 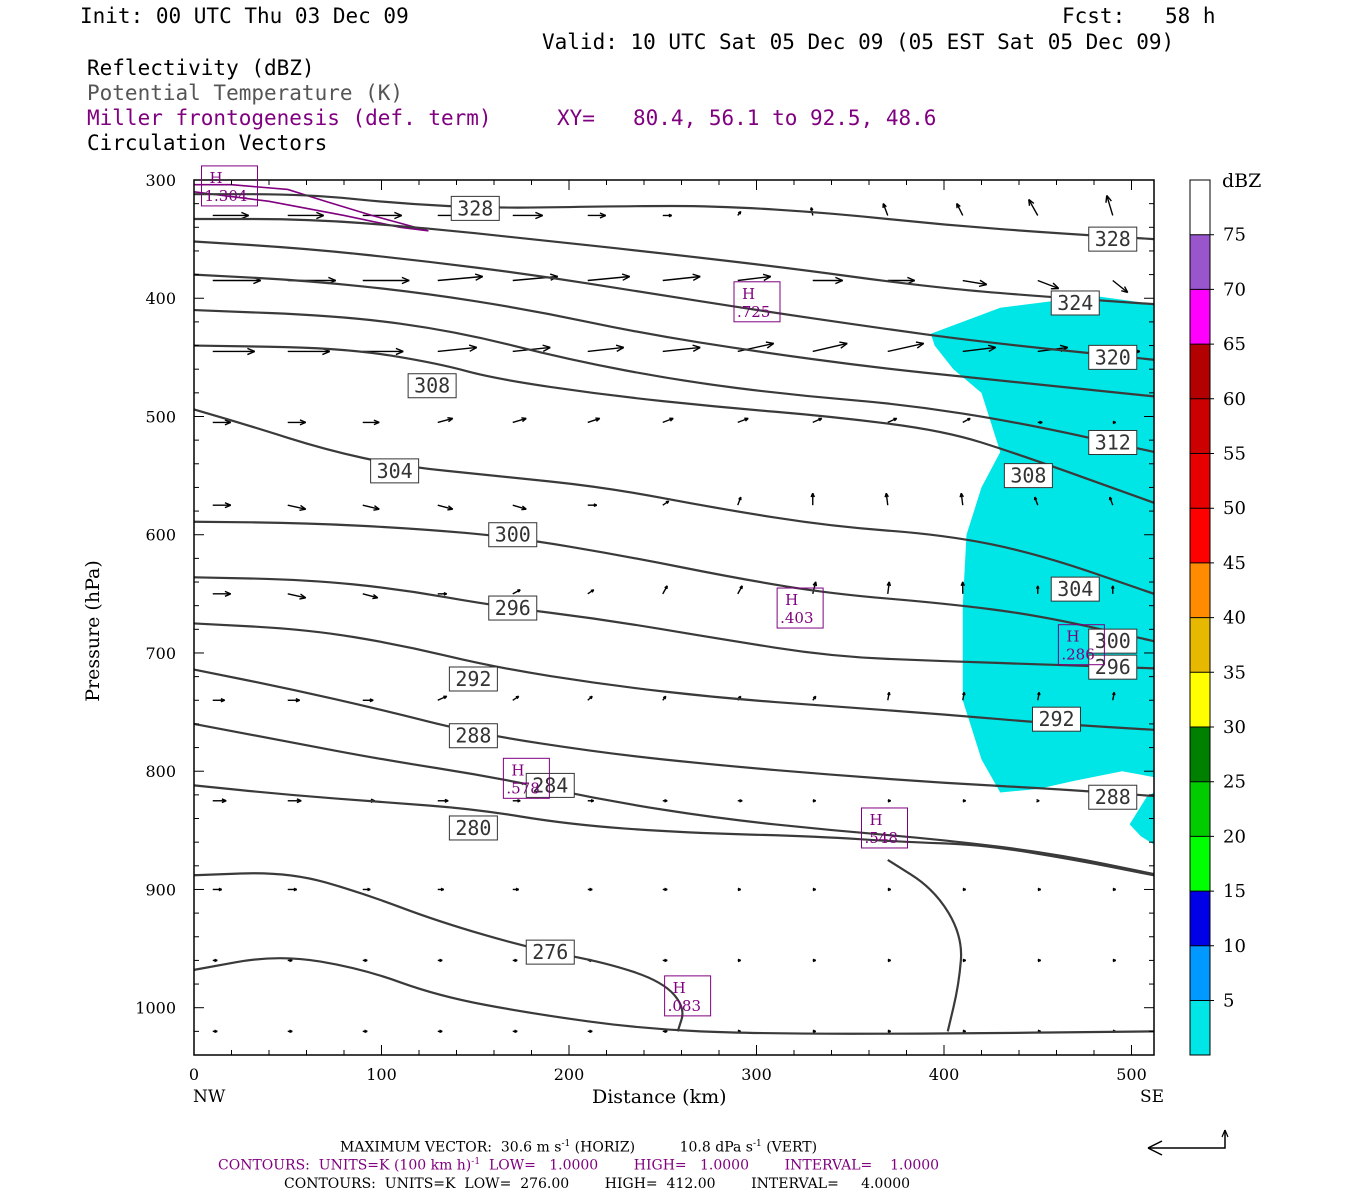 What do you see at coordinates (881, 838) in the screenshot?
I see `maximum-value: .548` at bounding box center [881, 838].